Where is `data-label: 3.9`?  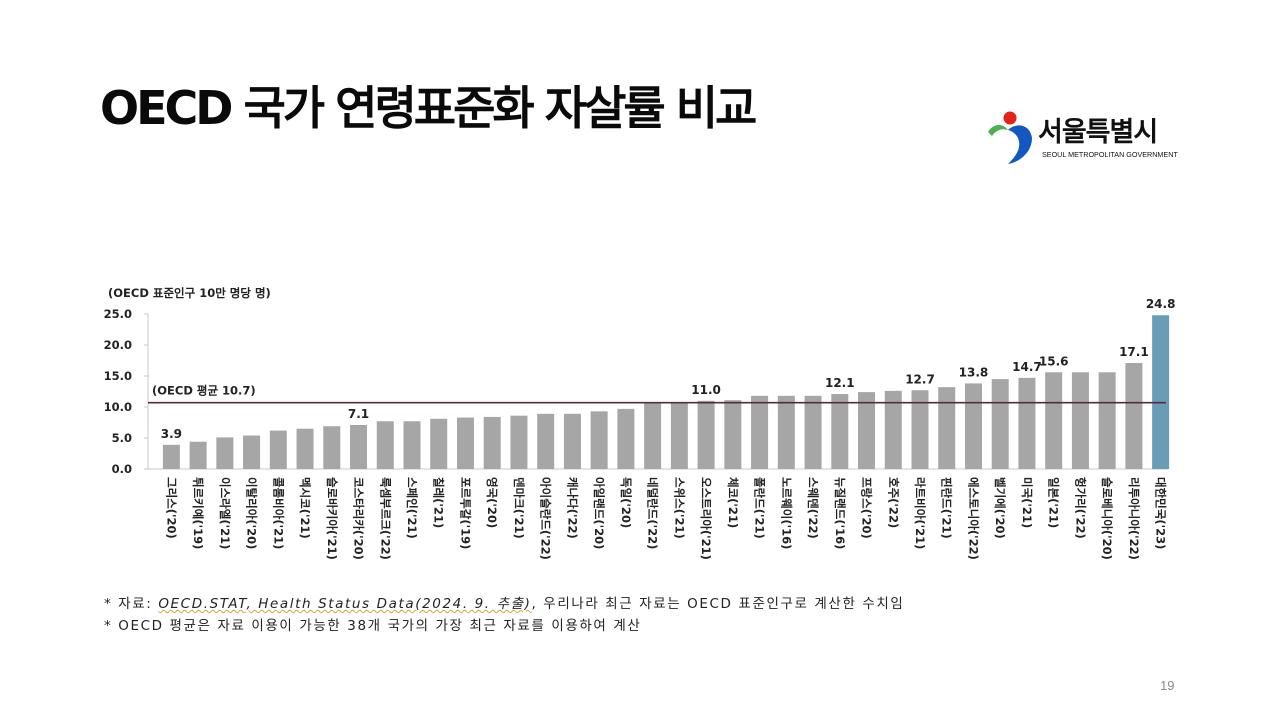
data-label: 3.9 is located at coordinates (171, 434).